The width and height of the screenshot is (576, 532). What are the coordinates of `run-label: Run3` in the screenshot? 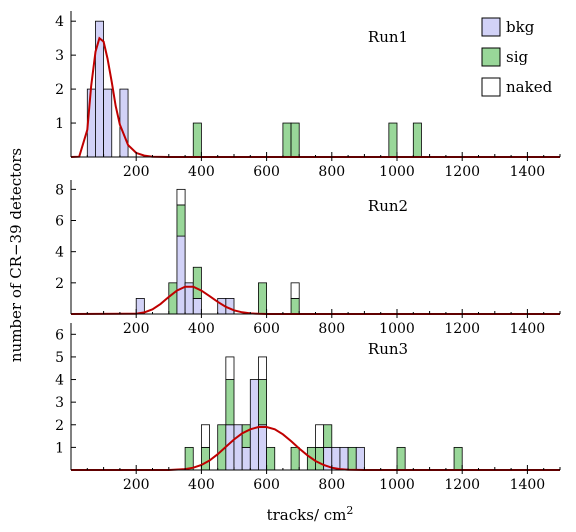 It's located at (388, 349).